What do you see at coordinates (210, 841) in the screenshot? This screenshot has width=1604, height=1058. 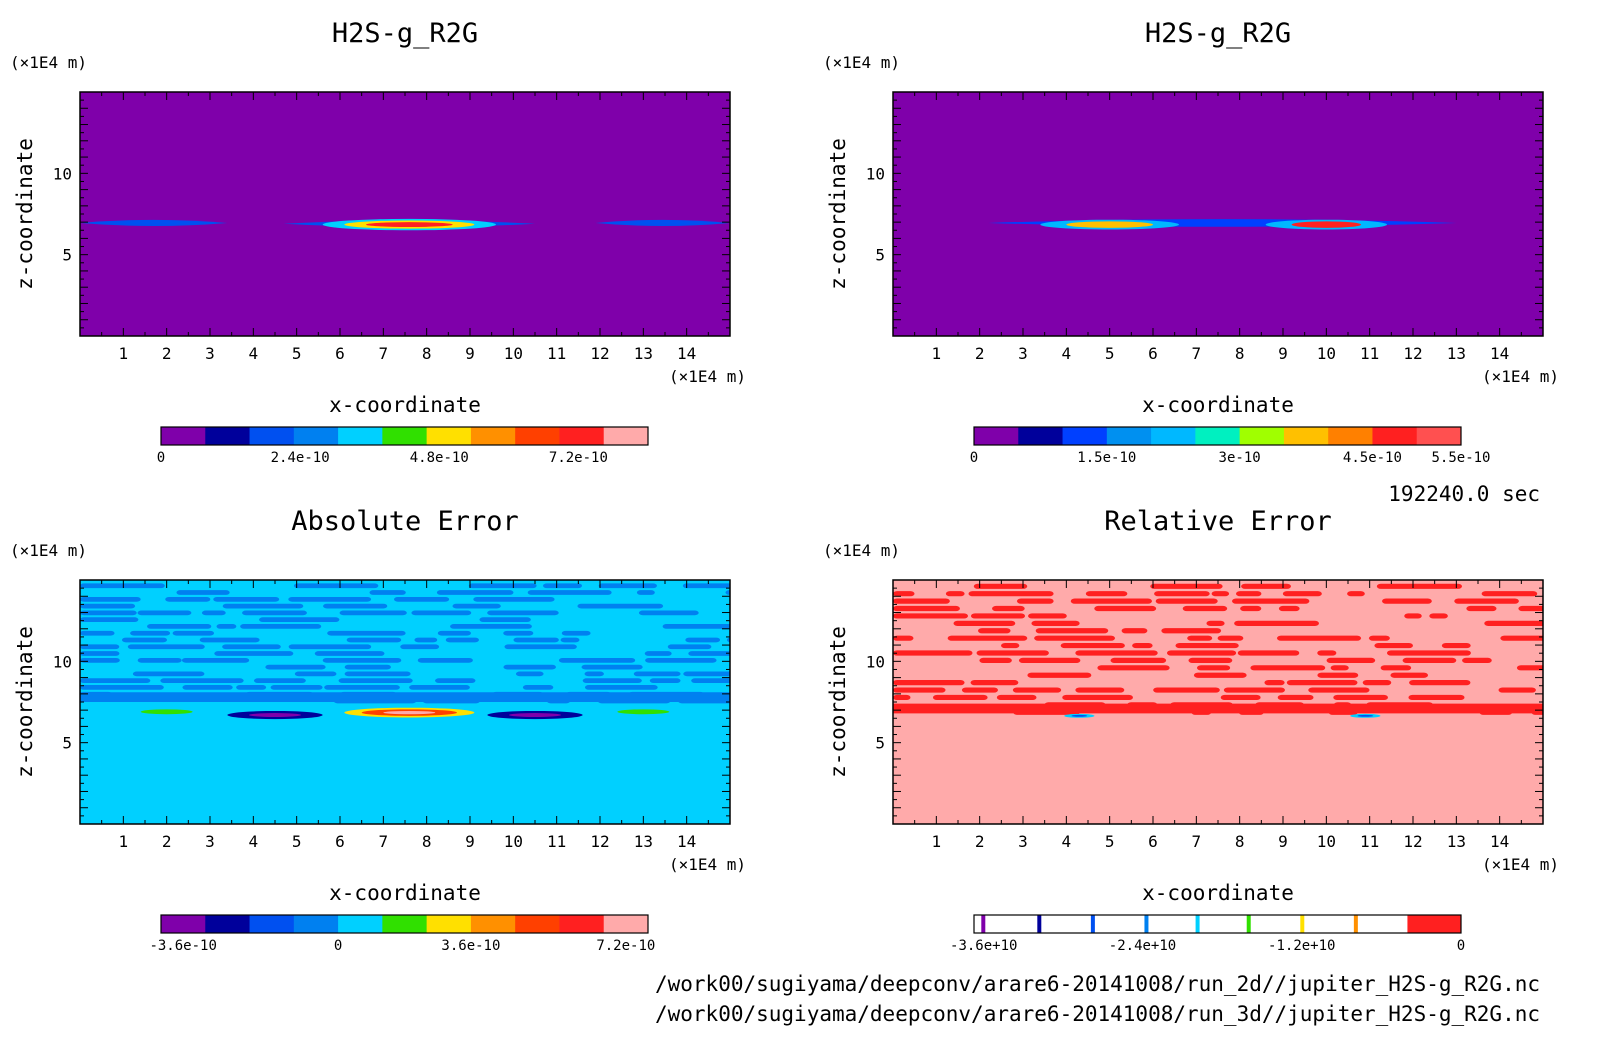 I see `x-tick-label: 3` at bounding box center [210, 841].